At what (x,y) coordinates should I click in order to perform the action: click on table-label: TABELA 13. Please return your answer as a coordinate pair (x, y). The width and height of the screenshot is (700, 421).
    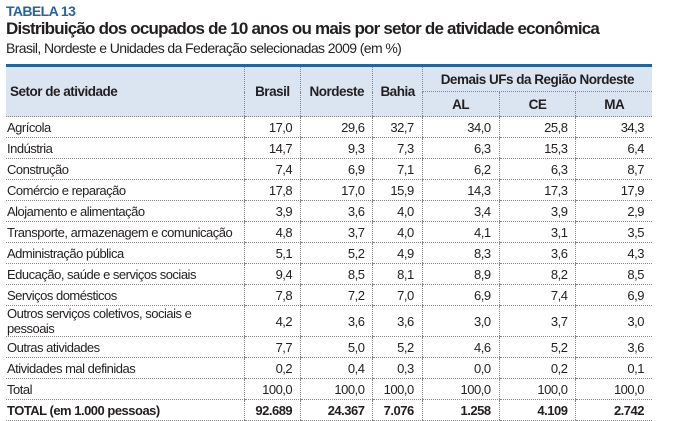
    Looking at the image, I should click on (41, 11).